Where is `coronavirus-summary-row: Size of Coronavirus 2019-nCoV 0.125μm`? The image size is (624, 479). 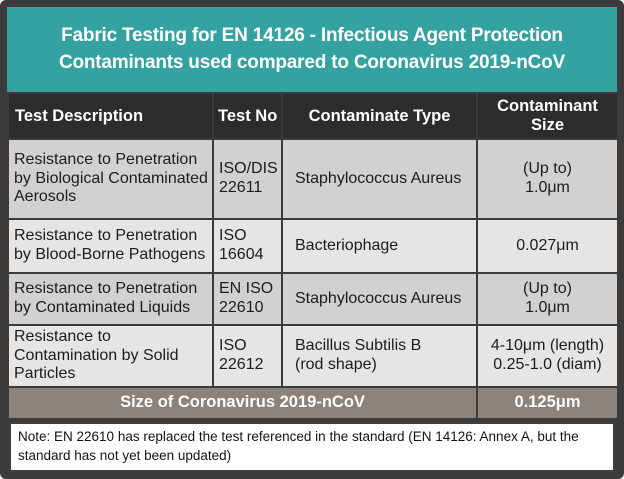
coronavirus-summary-row: Size of Coronavirus 2019-nCoV 0.125μm is located at coordinates (313, 403).